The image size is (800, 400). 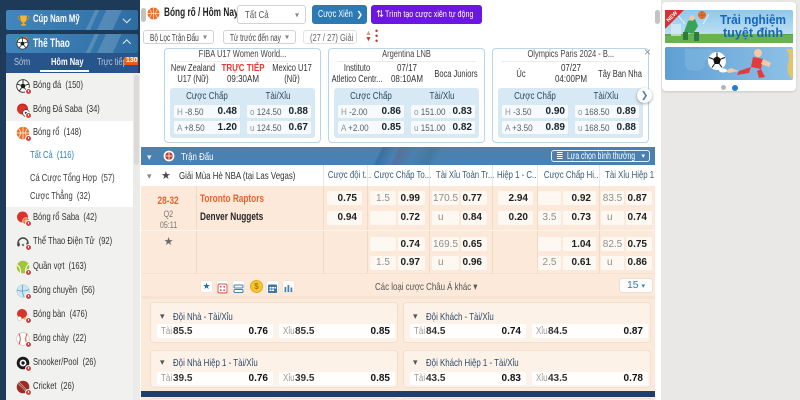 I want to click on svg-text: Trải nghiệm, so click(x=753, y=20).